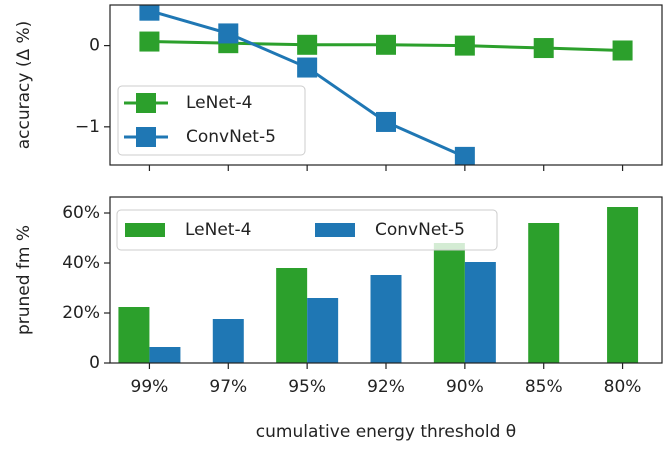 The width and height of the screenshot is (664, 449). What do you see at coordinates (81, 213) in the screenshot?
I see `y-tick-label: 60%` at bounding box center [81, 213].